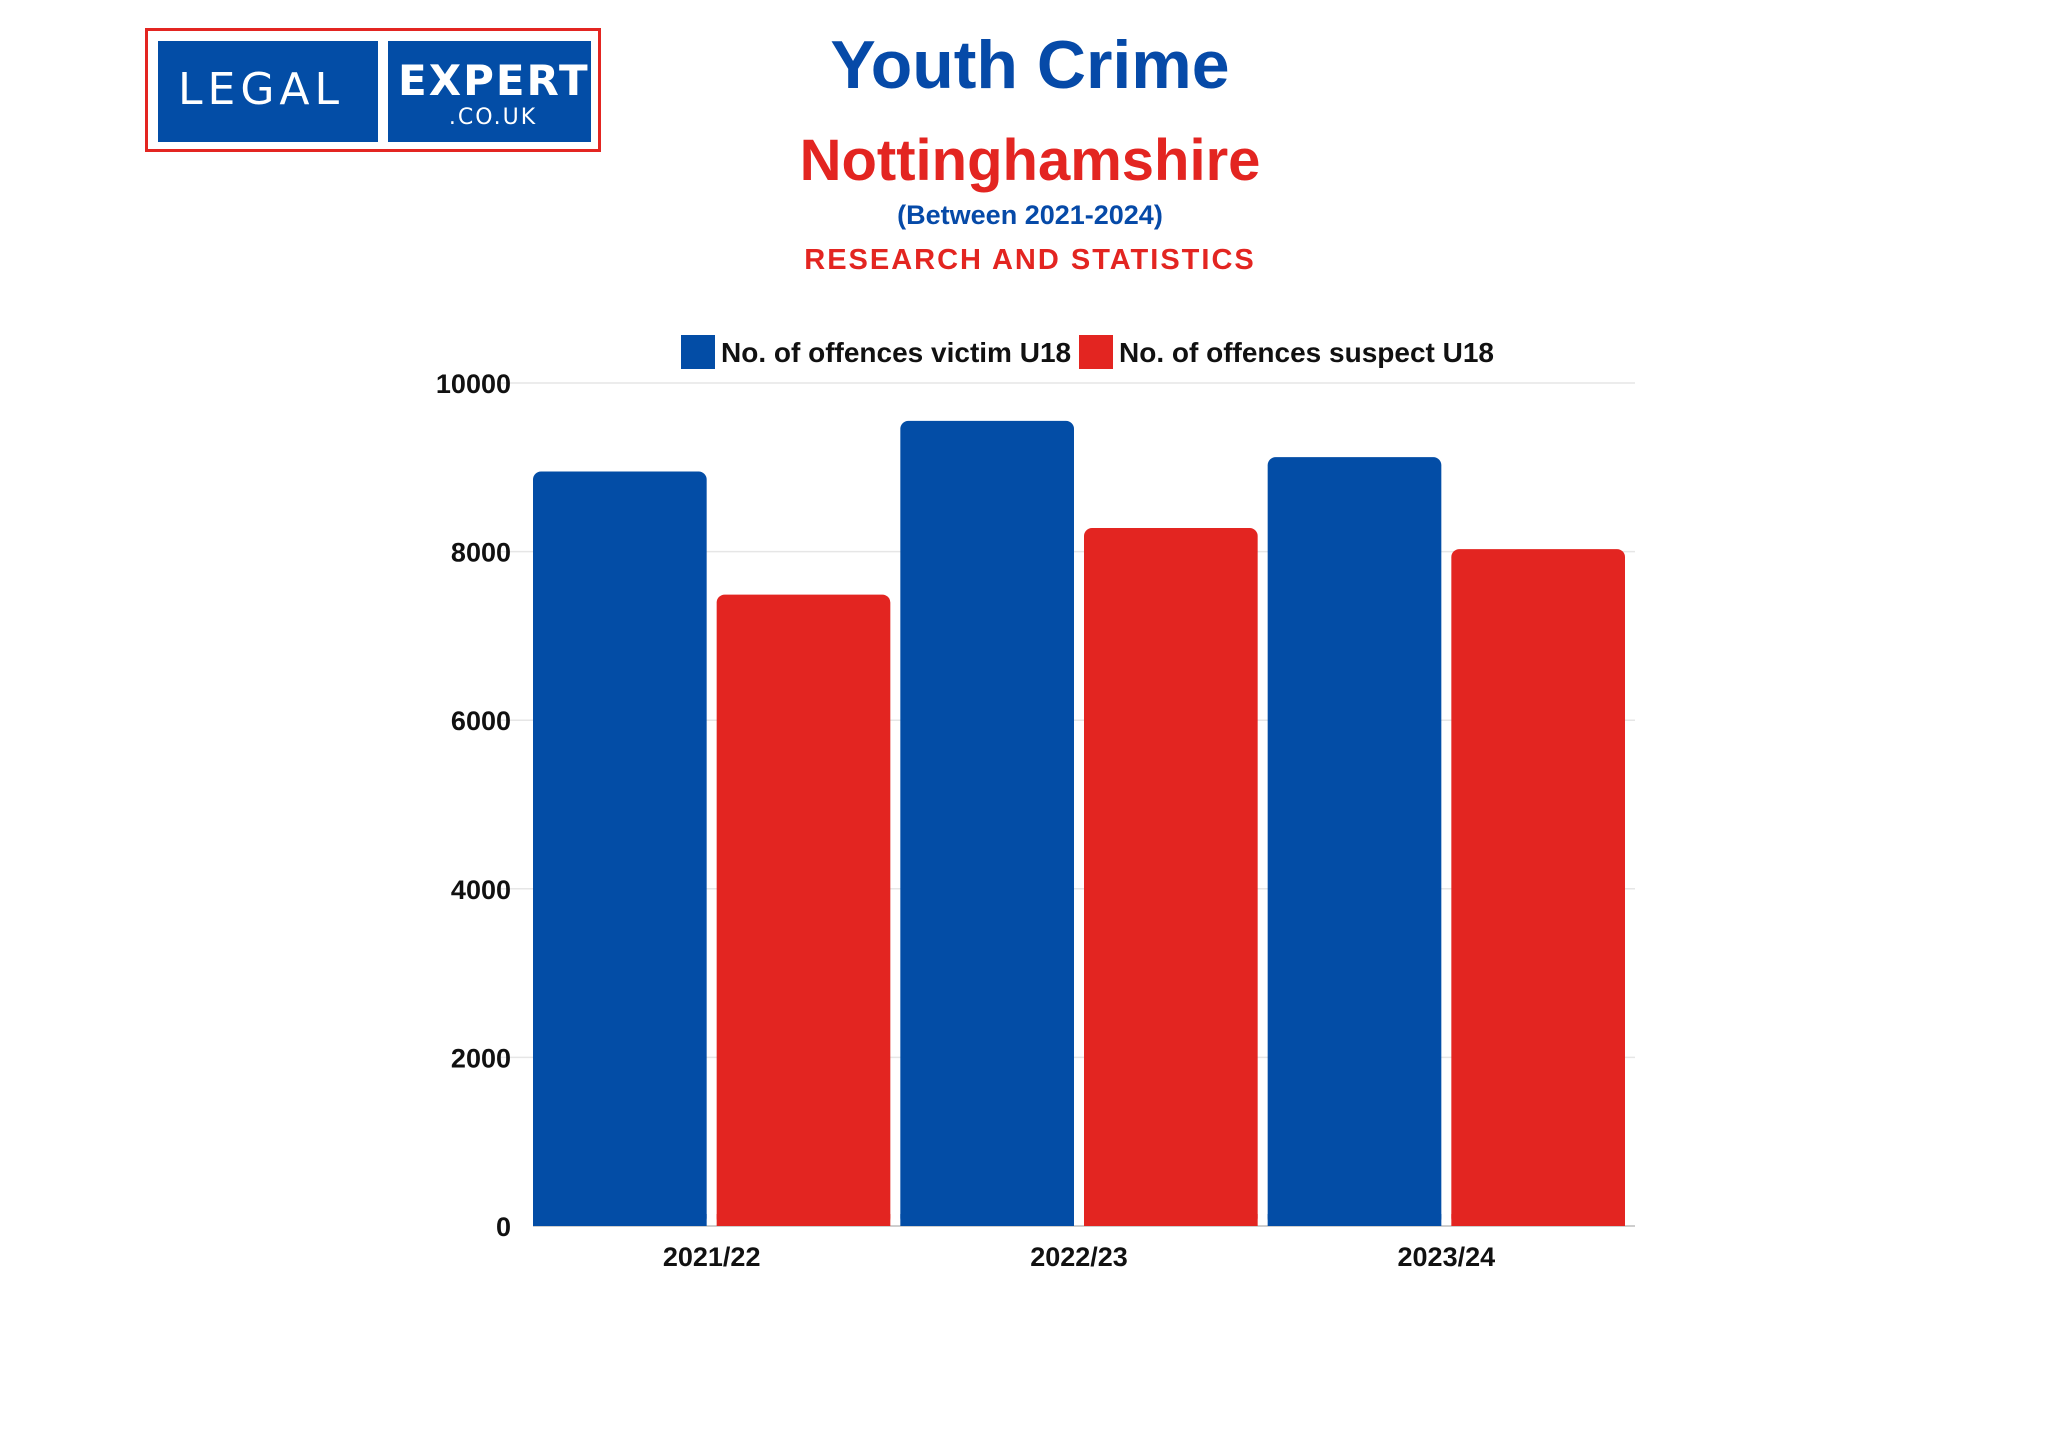 Image resolution: width=2048 pixels, height=1434 pixels. Describe the element at coordinates (481, 721) in the screenshot. I see `y-tick-label: 6000` at that location.